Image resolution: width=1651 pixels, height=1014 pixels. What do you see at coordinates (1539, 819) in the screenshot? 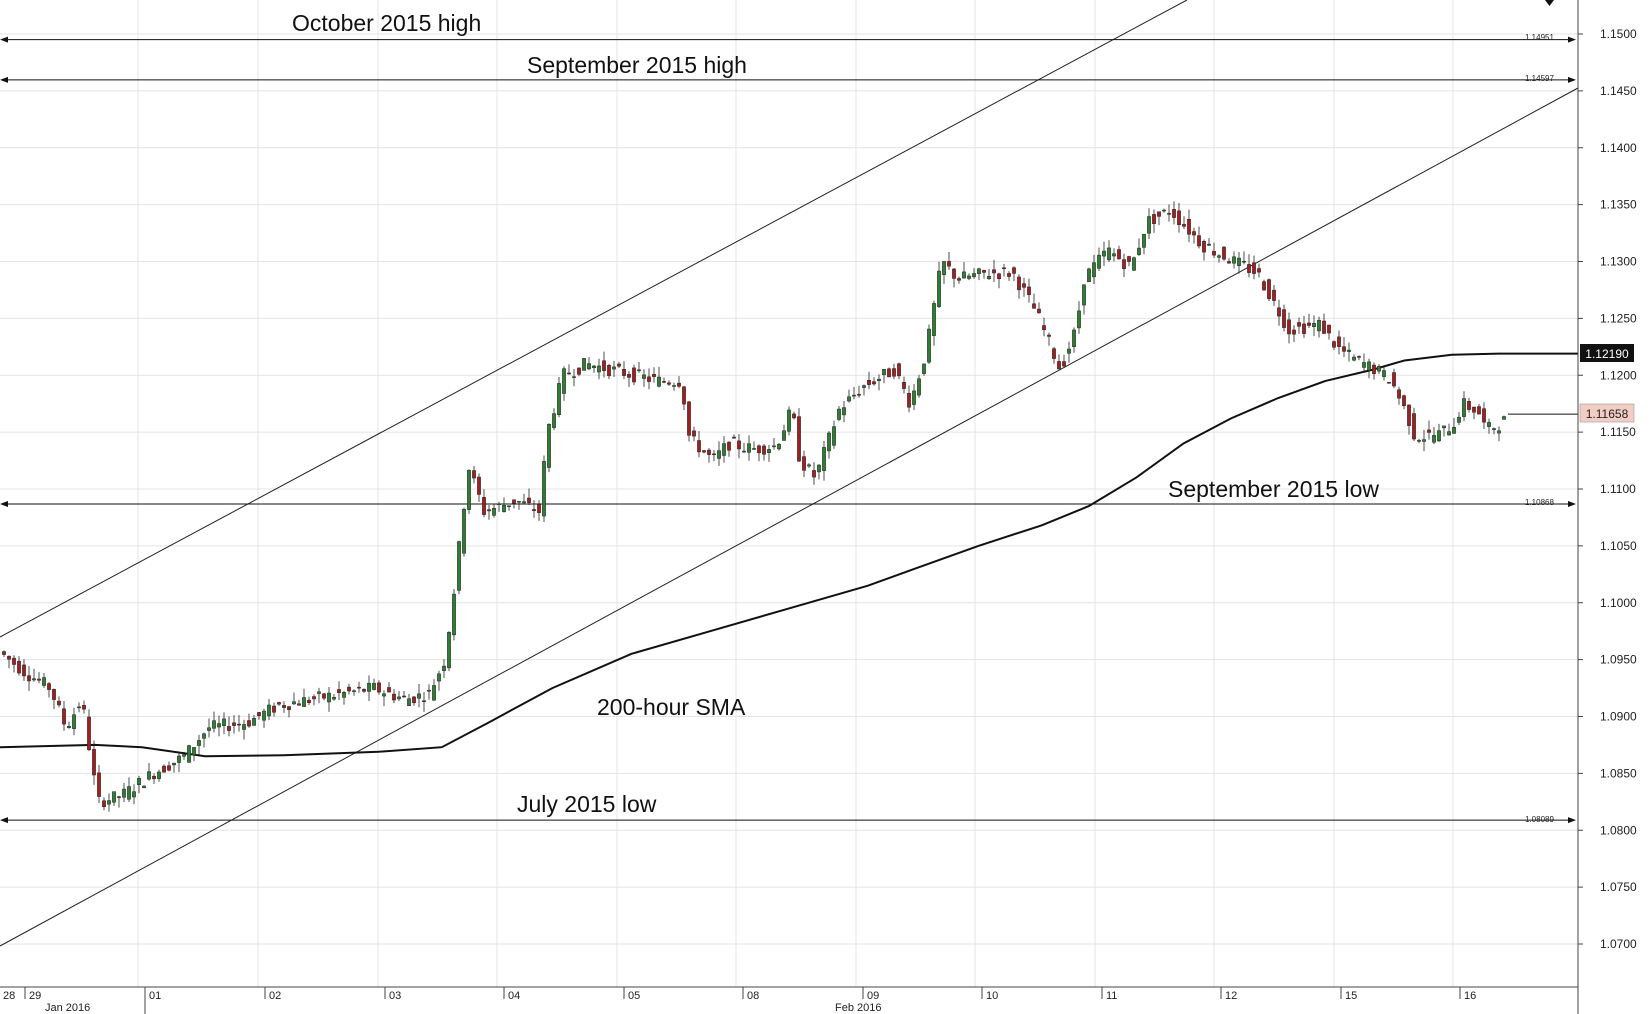
I see `level-price-label-jul-low: 1.08089` at bounding box center [1539, 819].